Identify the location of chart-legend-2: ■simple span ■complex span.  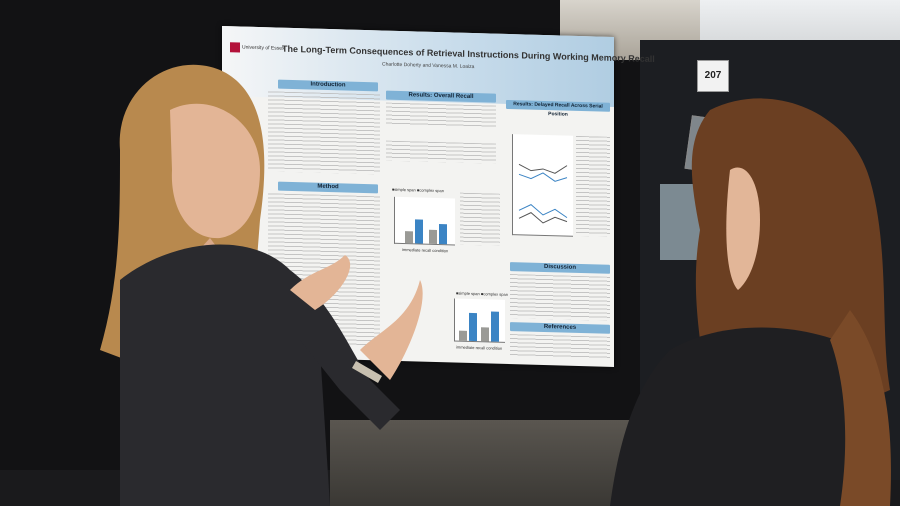
(482, 293).